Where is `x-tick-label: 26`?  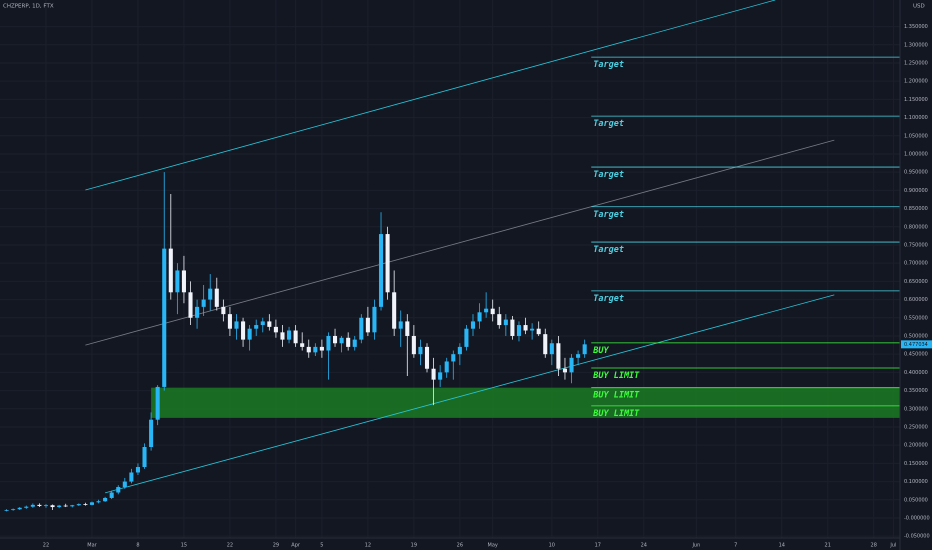 x-tick-label: 26 is located at coordinates (460, 546).